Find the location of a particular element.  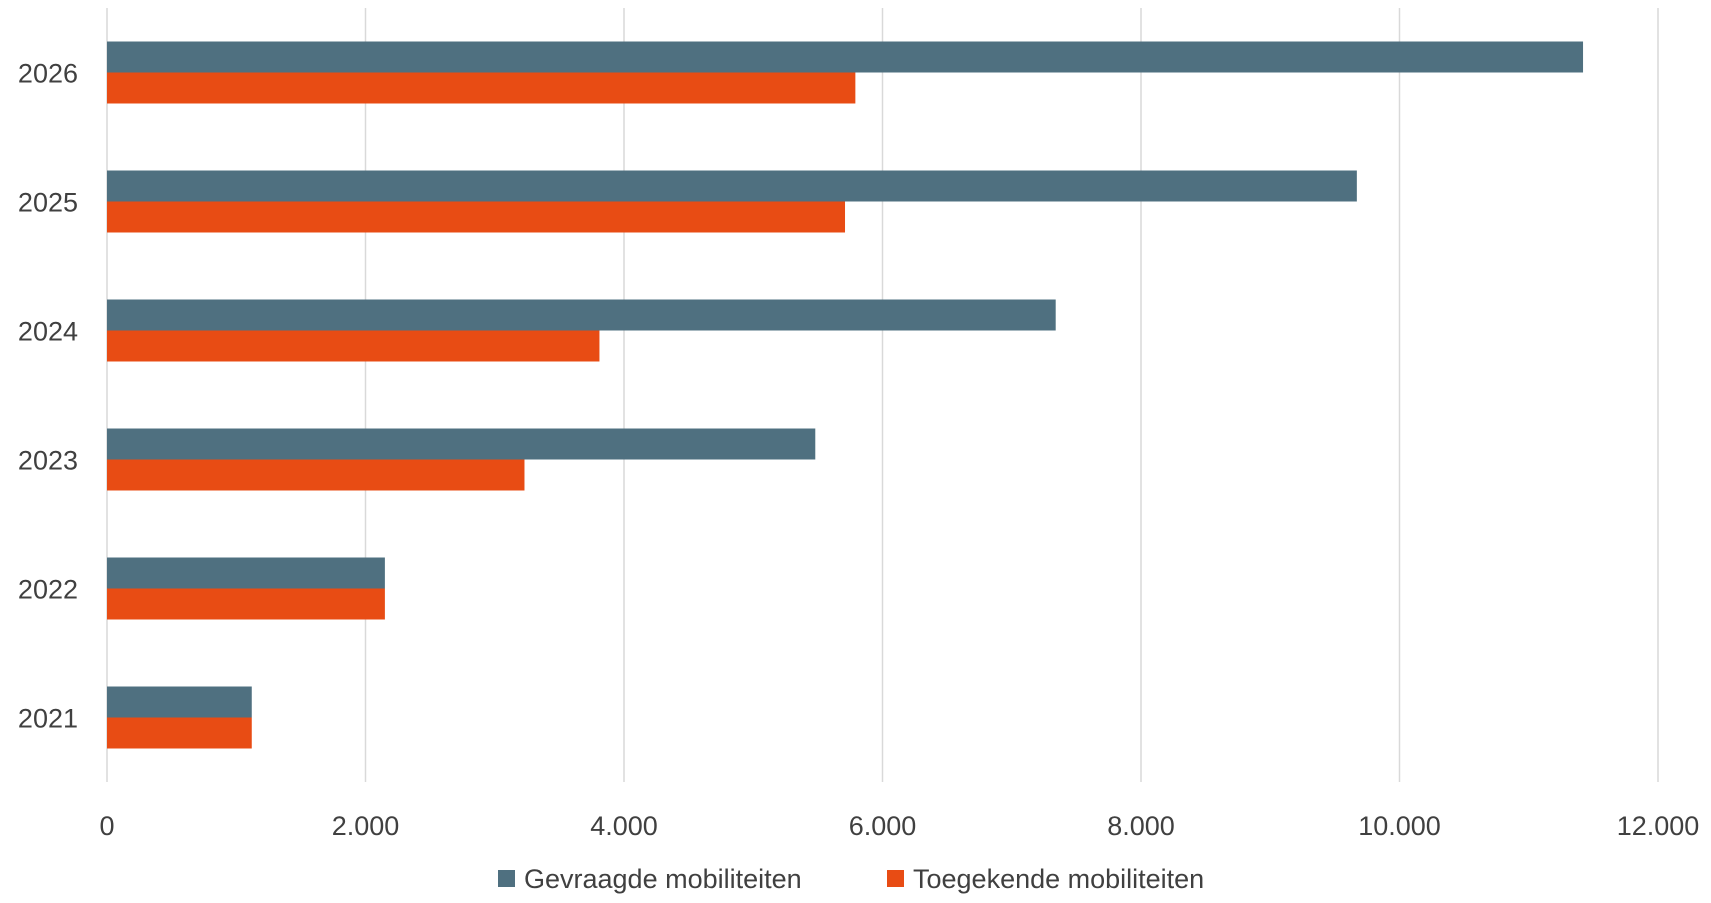

y-tick-label-2026: 2026 is located at coordinates (48, 74).